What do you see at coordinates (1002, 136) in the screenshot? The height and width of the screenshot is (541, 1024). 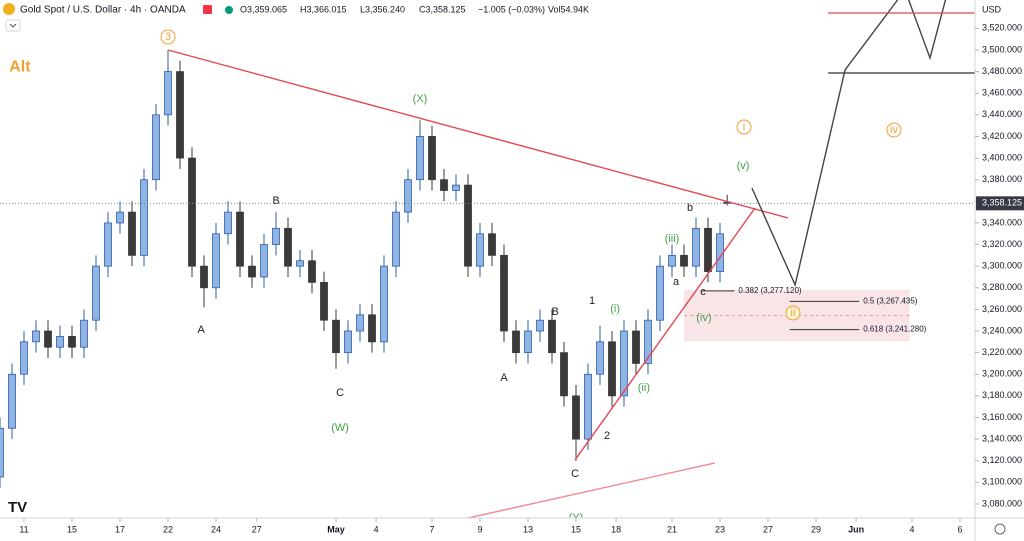 I see `y-tick-label: 3,420.000` at bounding box center [1002, 136].